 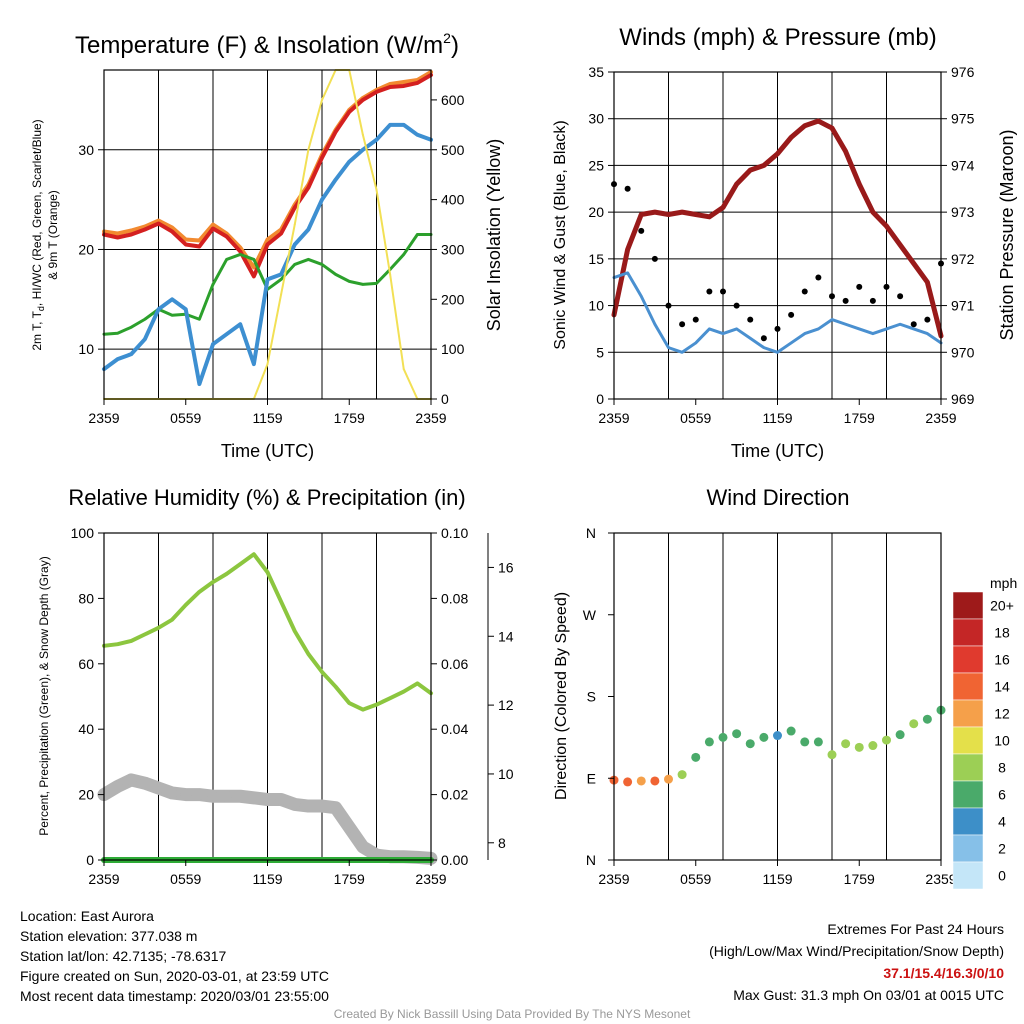 I want to click on y-tick-label: 20, so click(x=86, y=795).